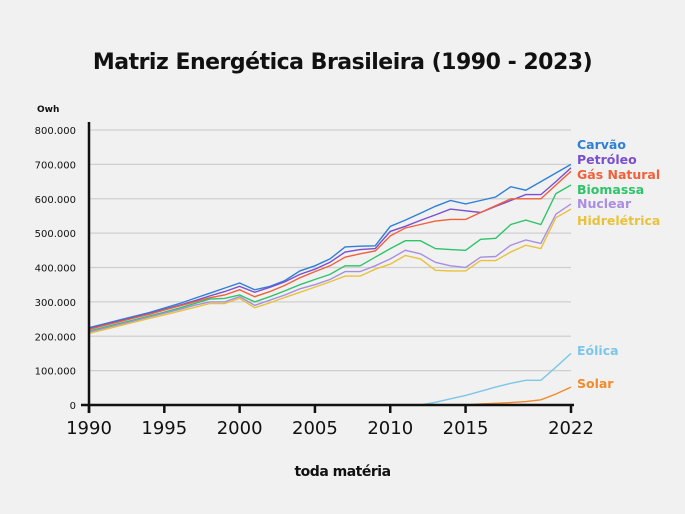  Describe the element at coordinates (55, 131) in the screenshot. I see `y-tick-label: 800.000` at that location.